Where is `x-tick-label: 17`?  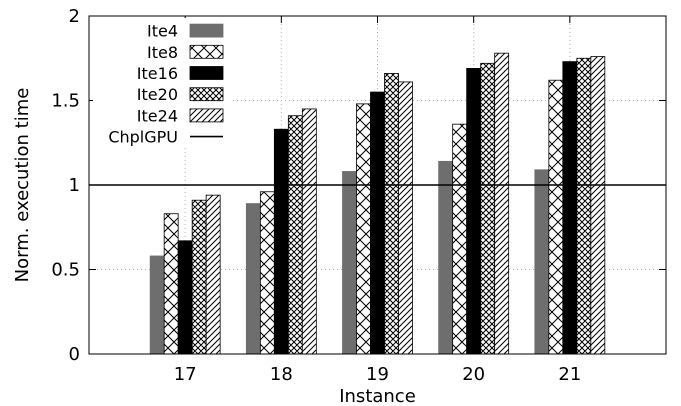 x-tick-label: 17 is located at coordinates (185, 374).